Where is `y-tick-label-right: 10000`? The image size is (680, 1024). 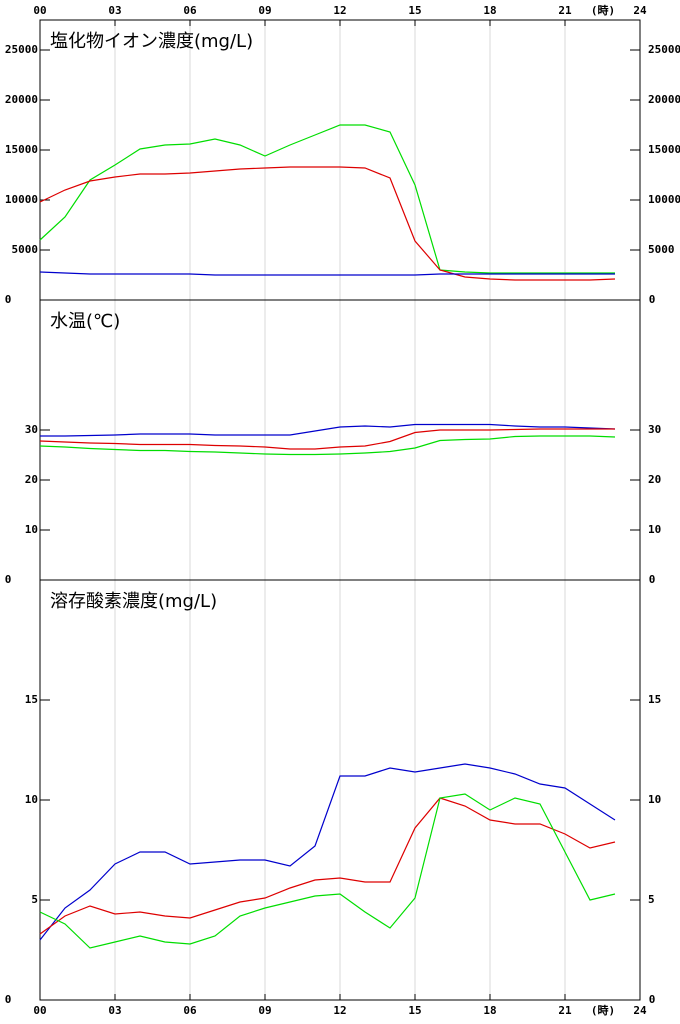 y-tick-label-right: 10000 is located at coordinates (664, 199).